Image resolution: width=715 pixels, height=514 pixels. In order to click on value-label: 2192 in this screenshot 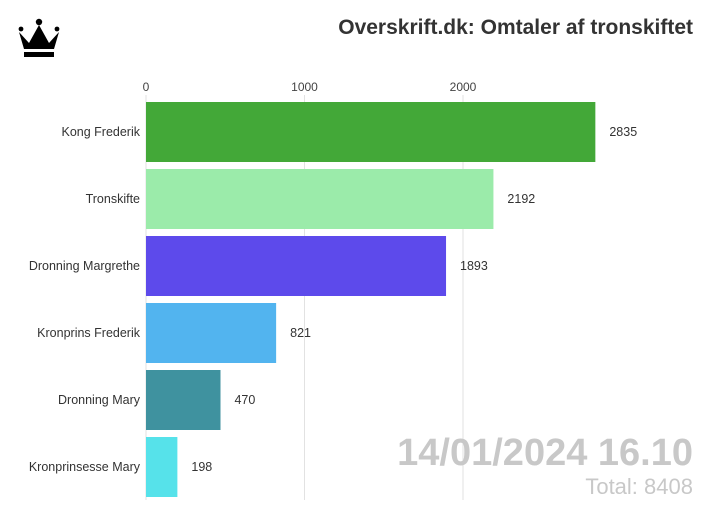, I will do `click(521, 199)`.